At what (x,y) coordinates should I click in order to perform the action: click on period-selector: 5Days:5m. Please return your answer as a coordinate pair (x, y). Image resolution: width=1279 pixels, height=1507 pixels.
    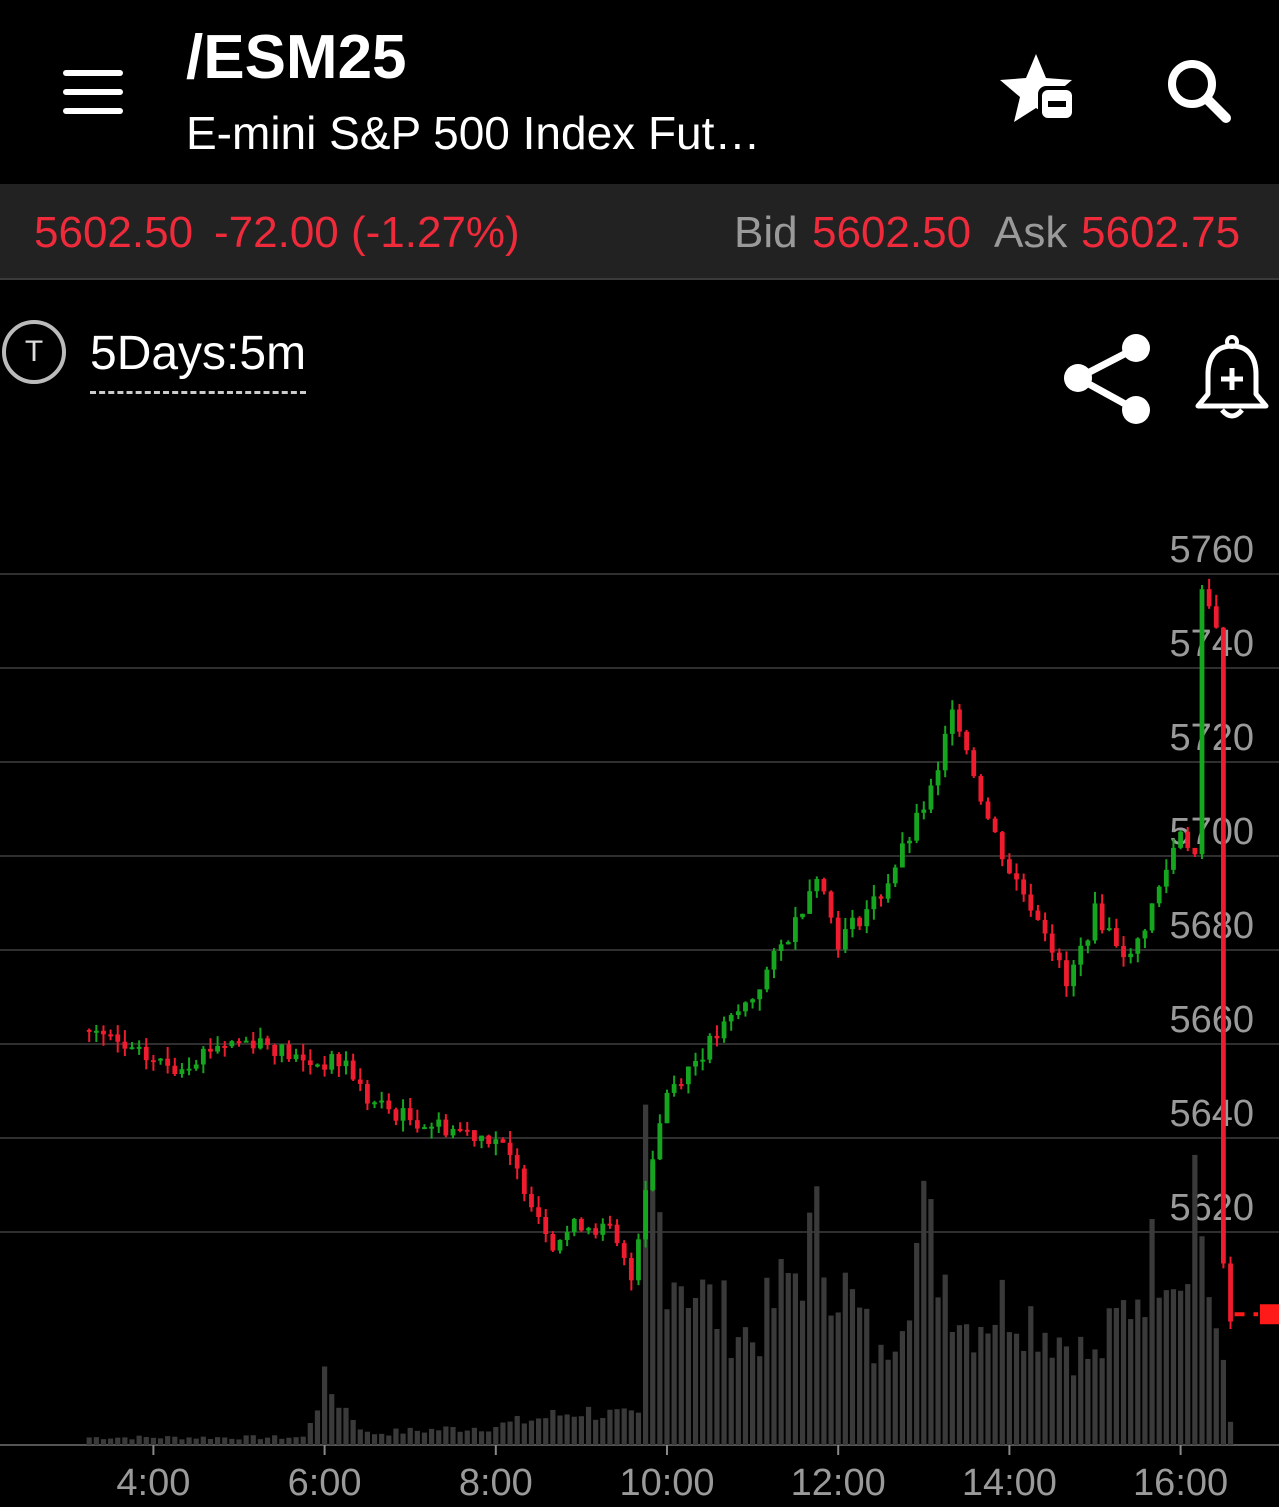
    Looking at the image, I should click on (198, 360).